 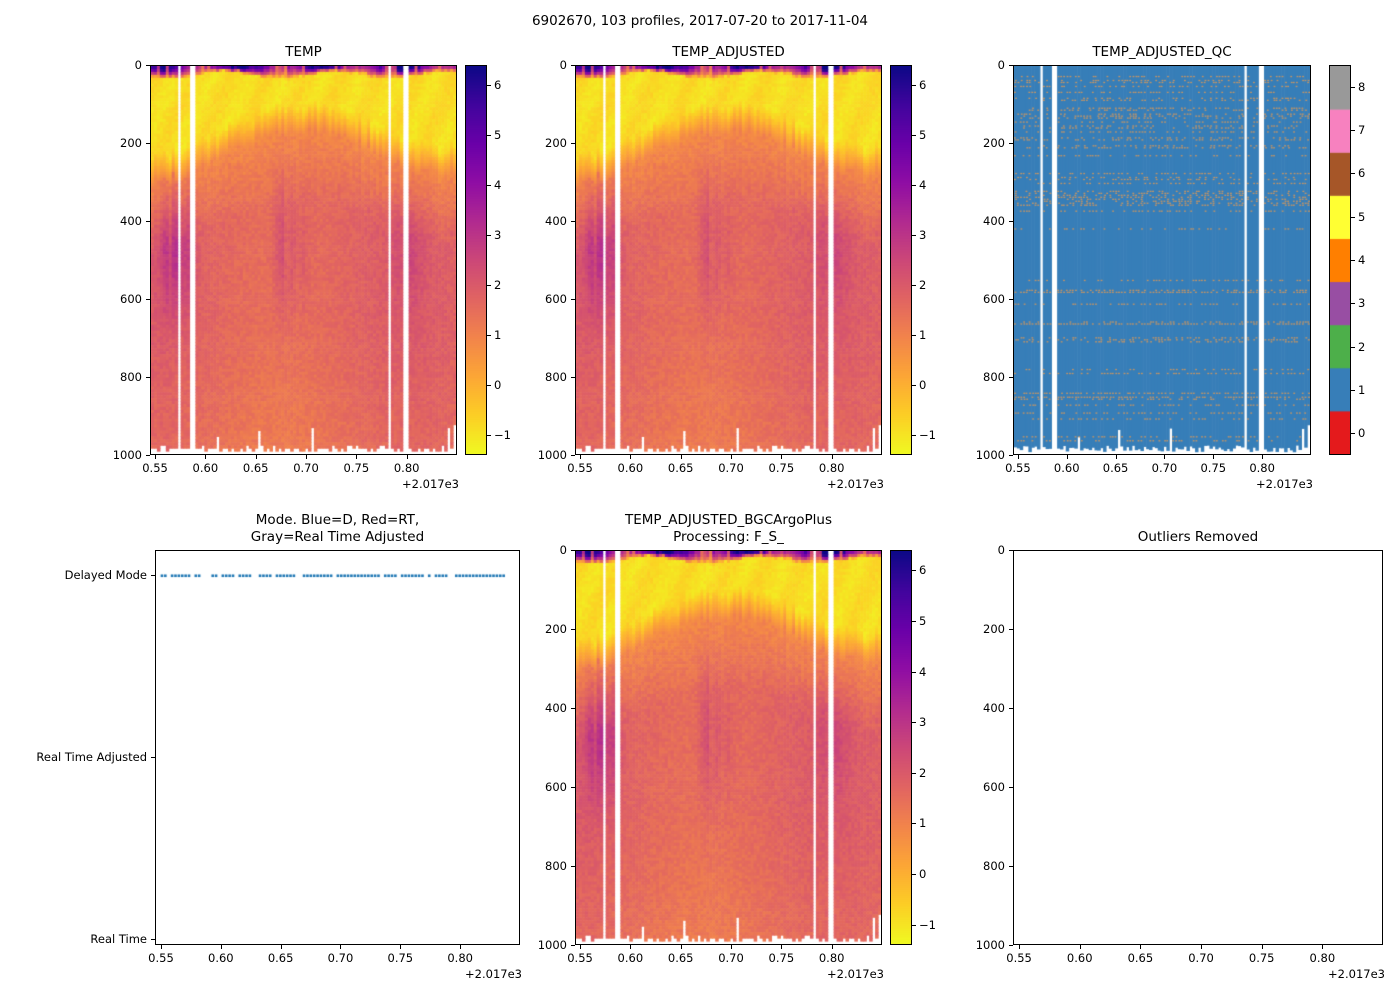 I want to click on temp_adjusted_qc-colorbar, so click(x=1340, y=260).